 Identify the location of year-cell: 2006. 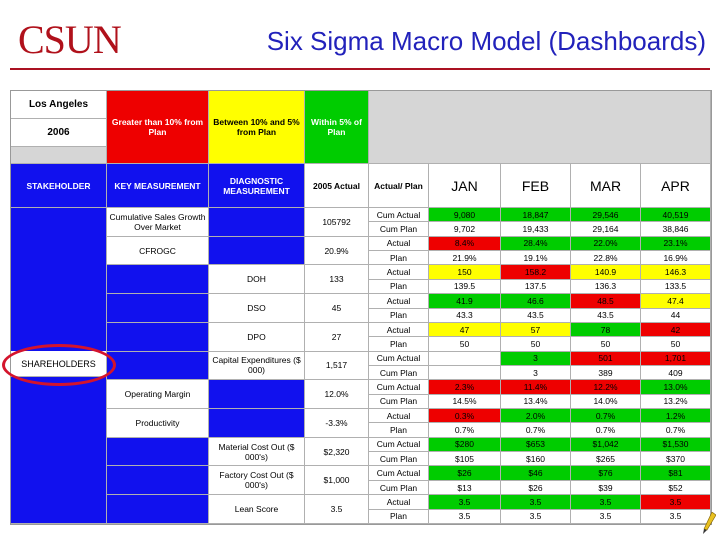
(59, 133).